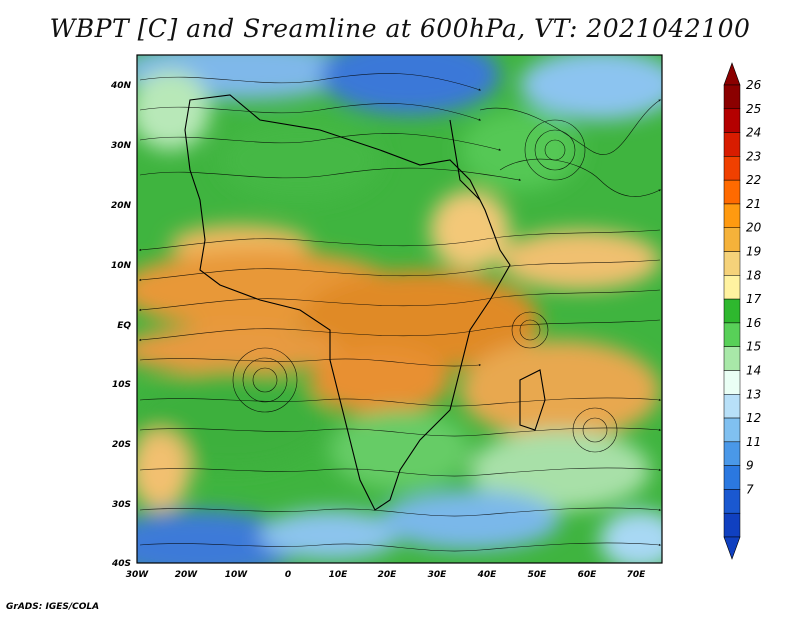 The image size is (800, 618). I want to click on lat-label: EQ, so click(124, 326).